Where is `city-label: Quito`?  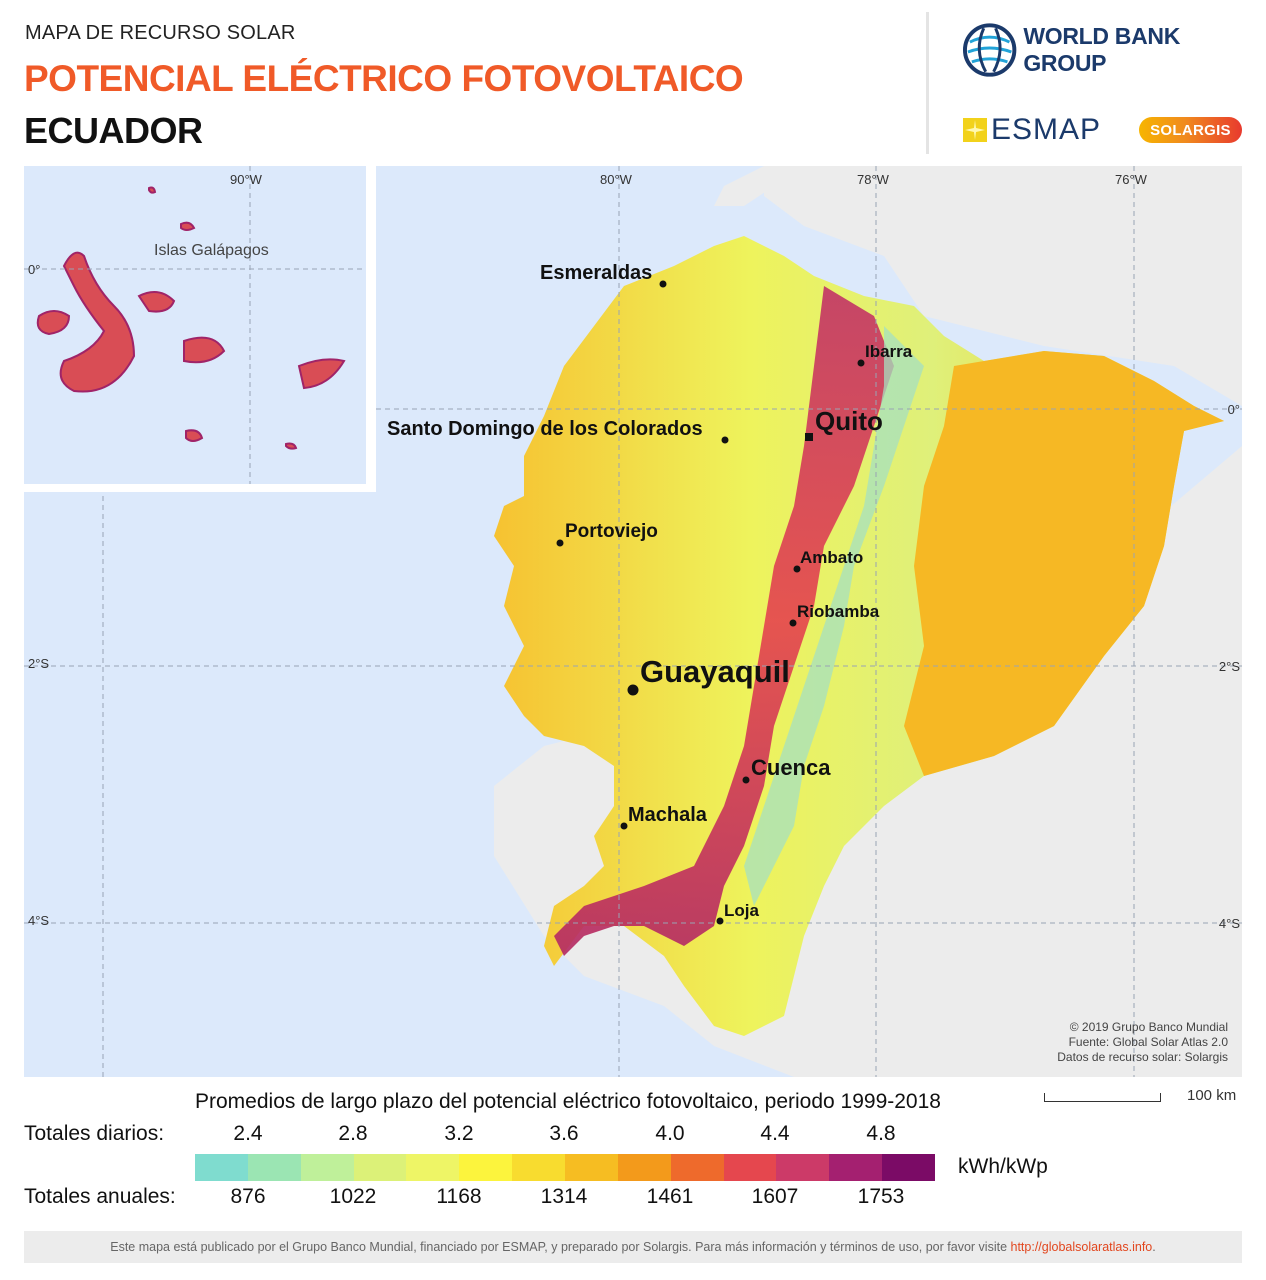
city-label: Quito is located at coordinates (849, 421).